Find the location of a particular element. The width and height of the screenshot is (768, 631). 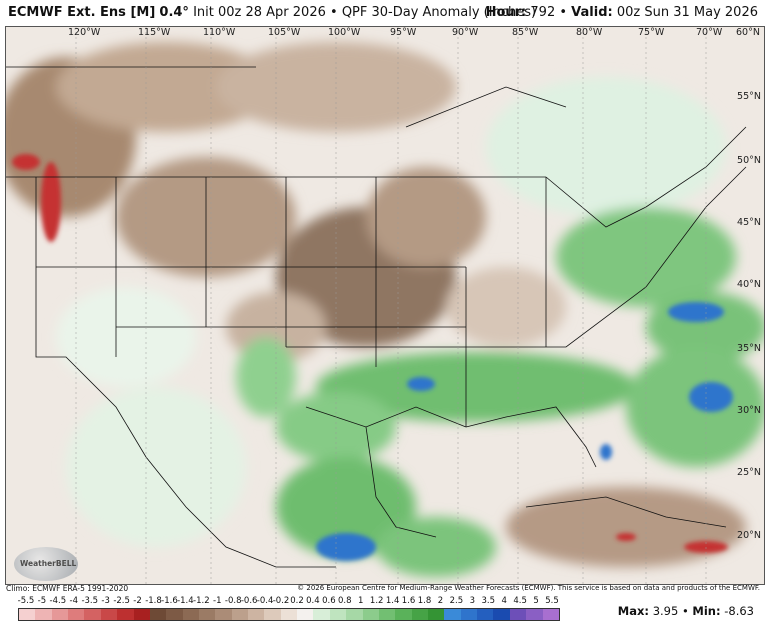

legend-tick: -1 is located at coordinates (217, 601).